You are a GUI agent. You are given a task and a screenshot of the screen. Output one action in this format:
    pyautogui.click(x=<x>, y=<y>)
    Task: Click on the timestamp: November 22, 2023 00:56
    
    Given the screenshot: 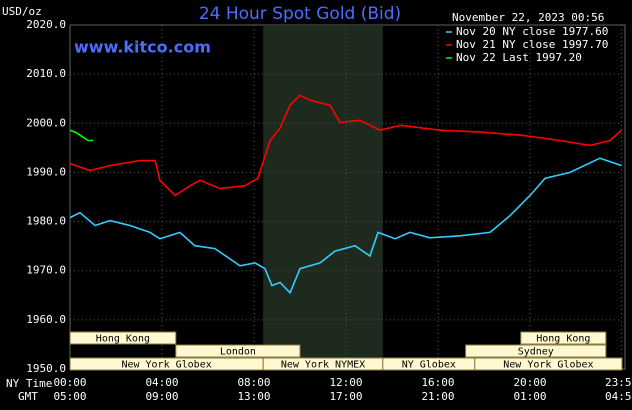 What is the action you would take?
    pyautogui.click(x=528, y=17)
    